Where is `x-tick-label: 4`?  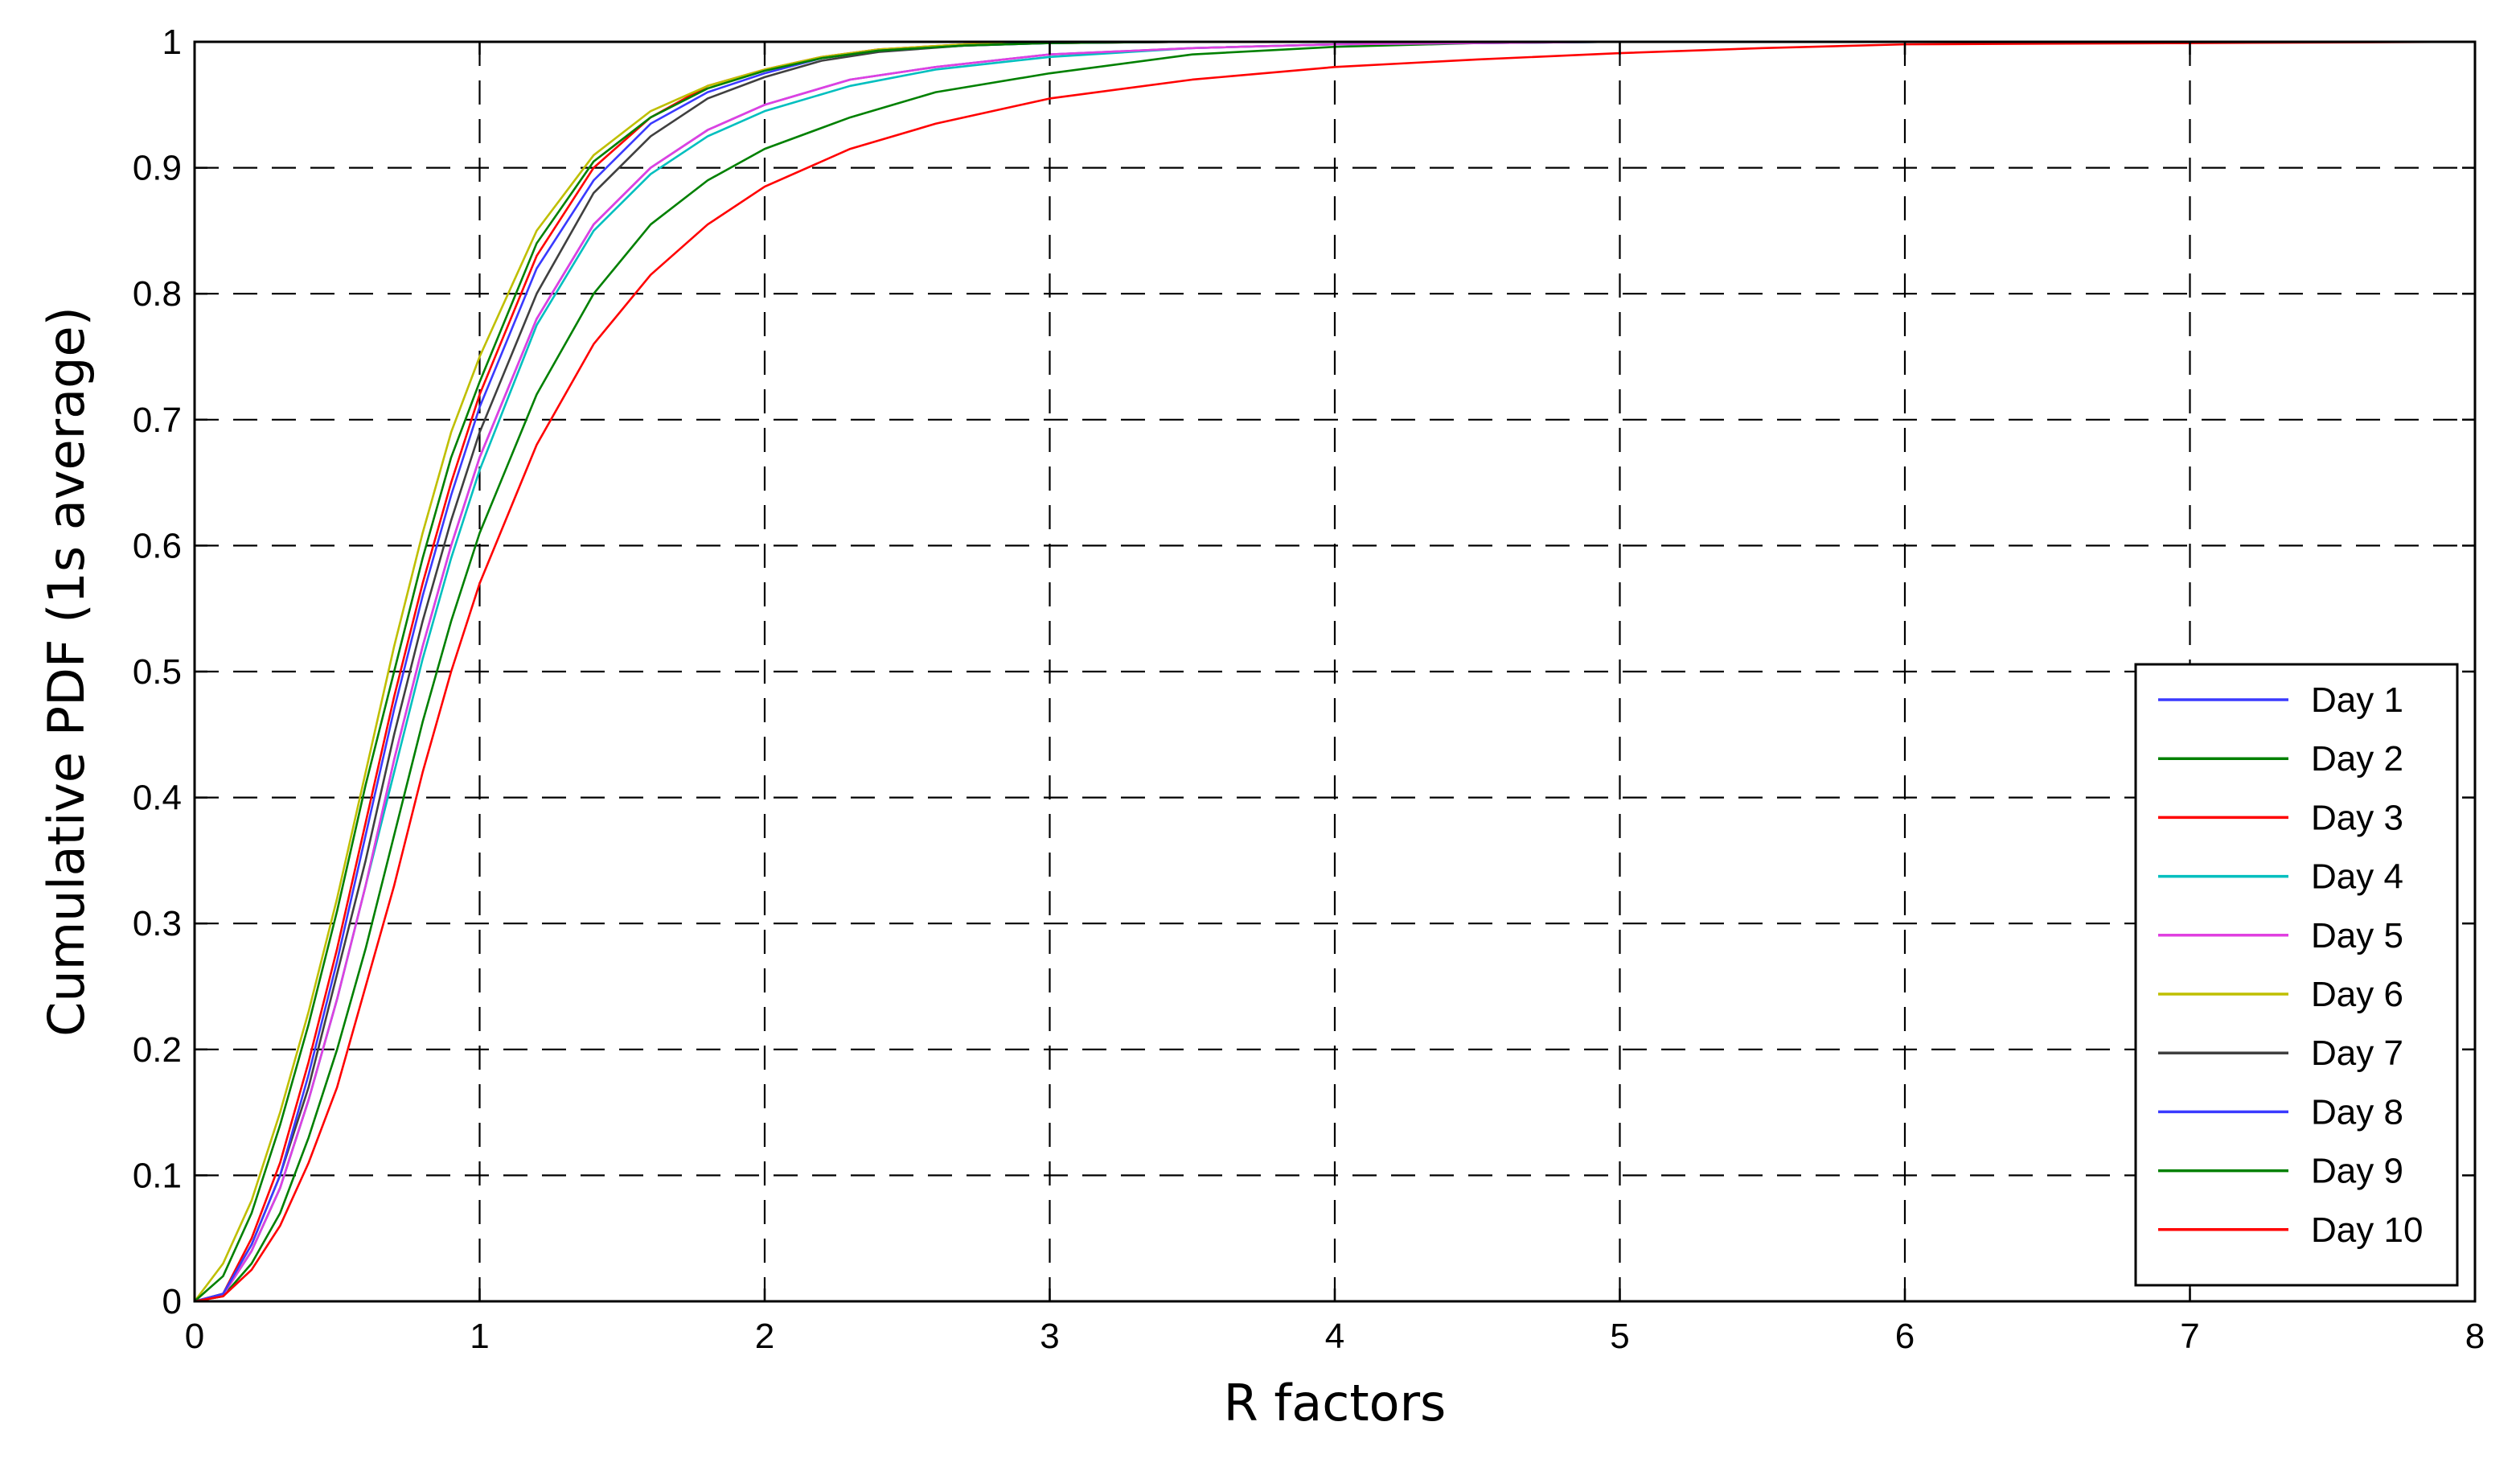 x-tick-label: 4 is located at coordinates (1334, 1336).